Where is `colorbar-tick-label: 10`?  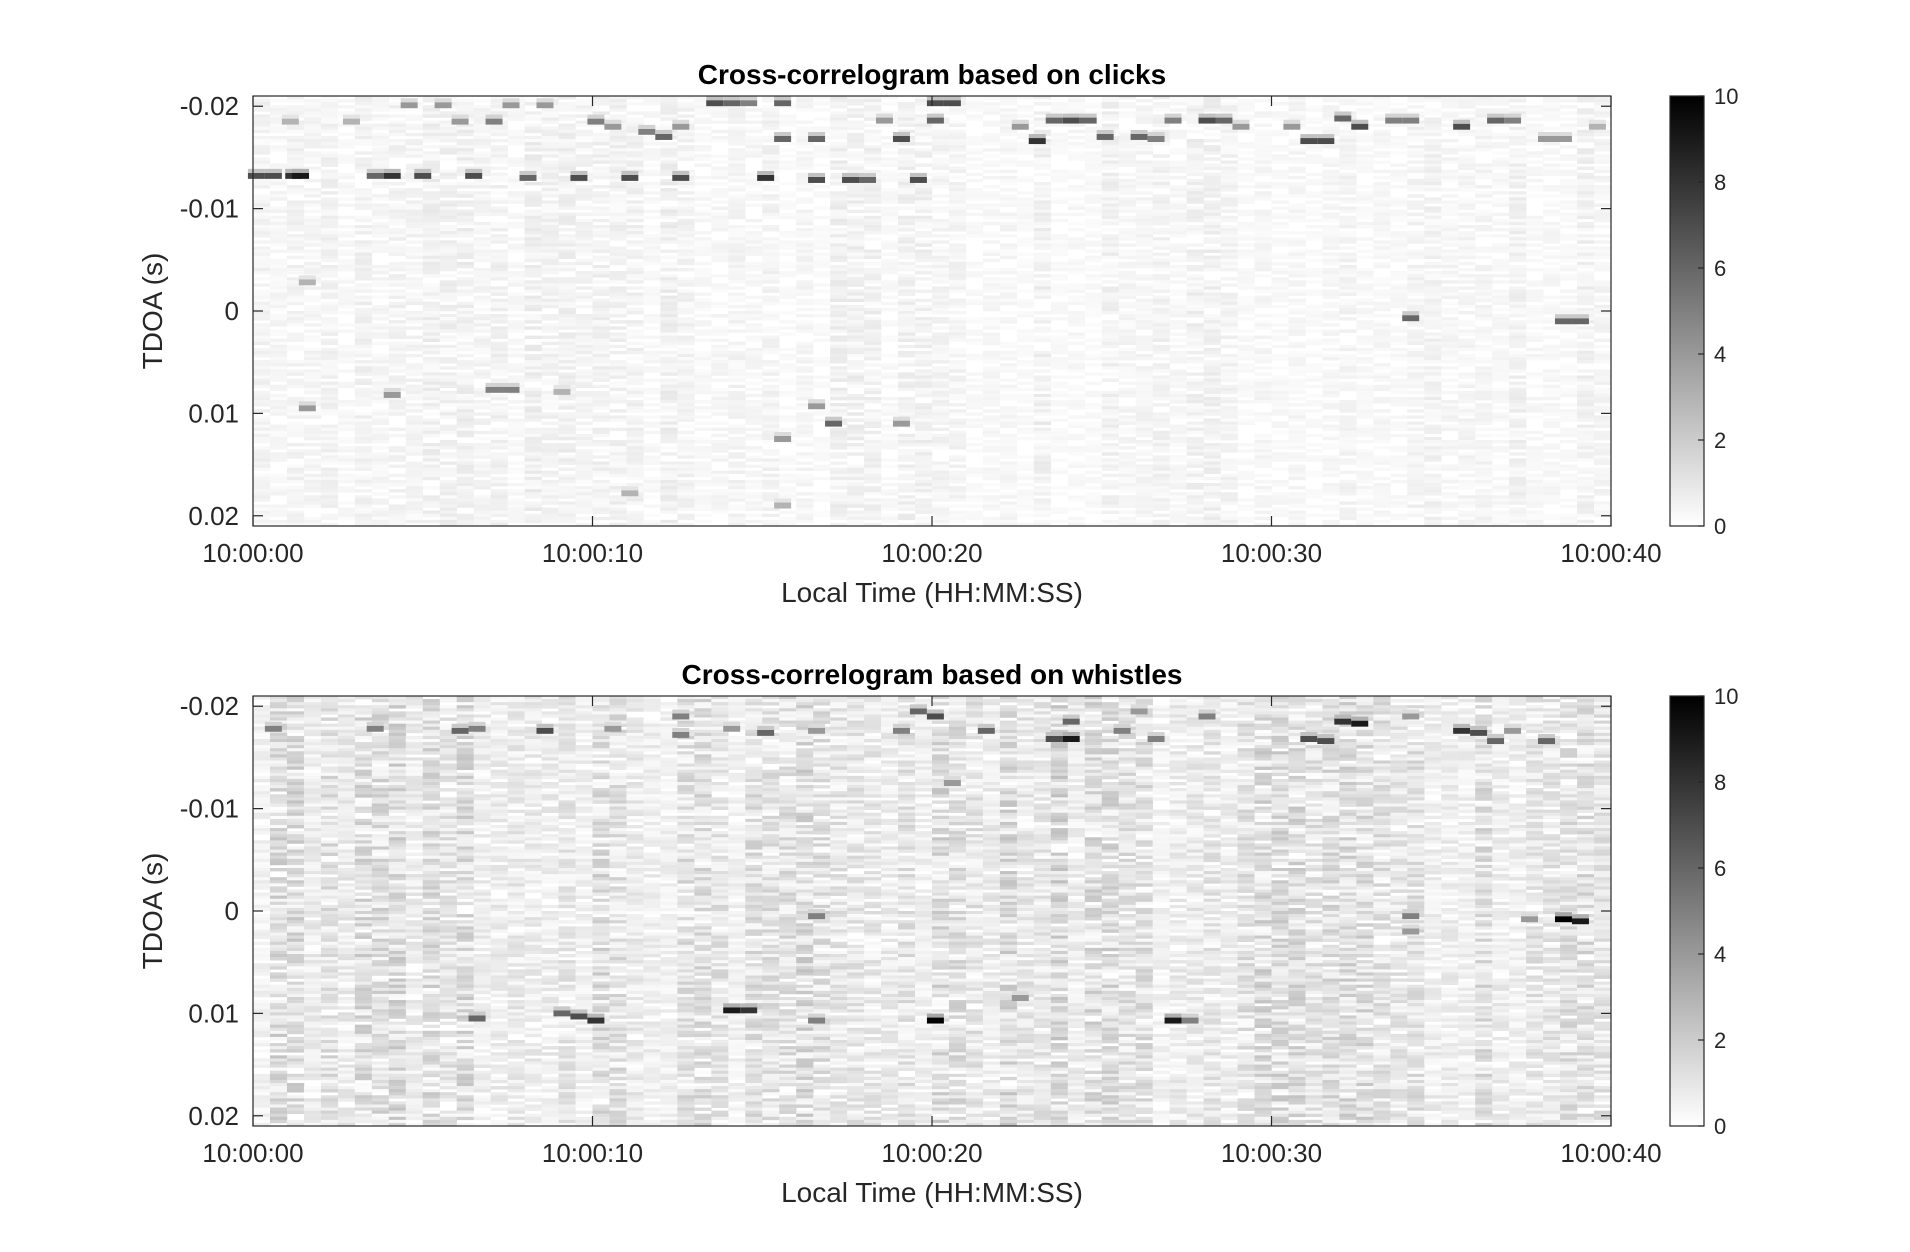 colorbar-tick-label: 10 is located at coordinates (1726, 96).